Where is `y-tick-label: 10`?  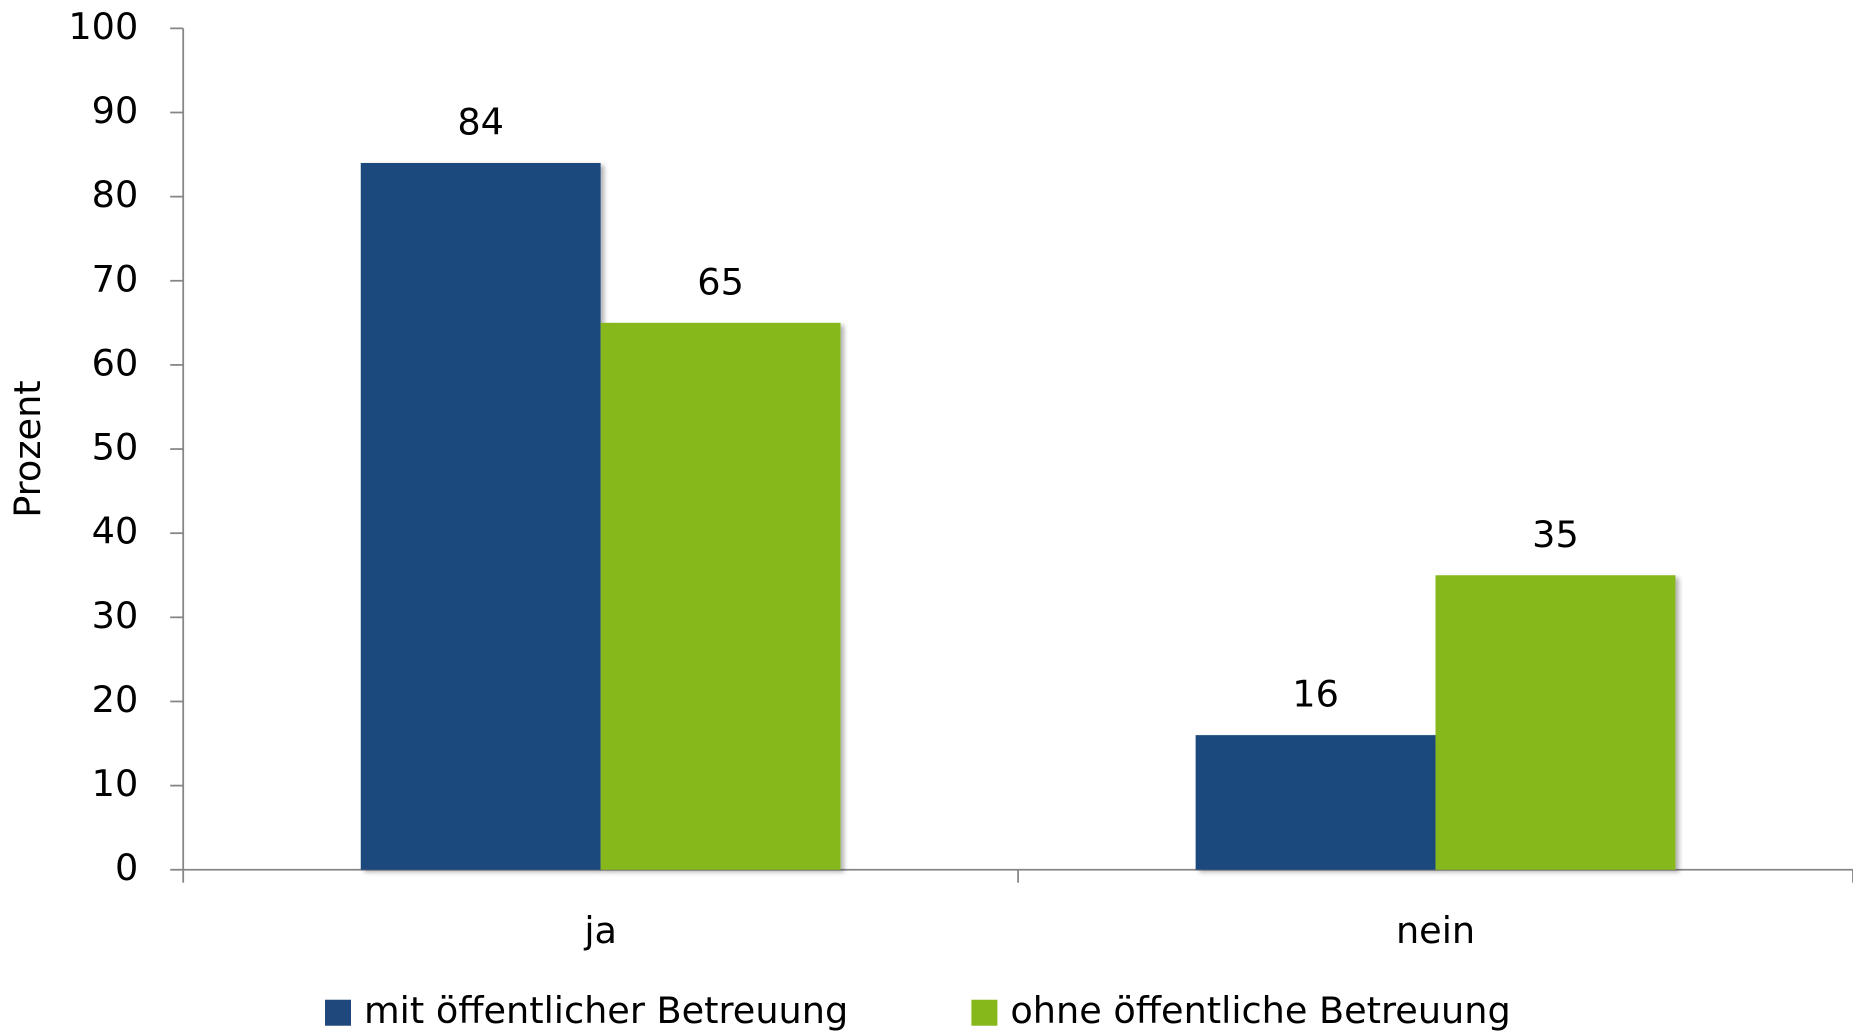 y-tick-label: 10 is located at coordinates (115, 783).